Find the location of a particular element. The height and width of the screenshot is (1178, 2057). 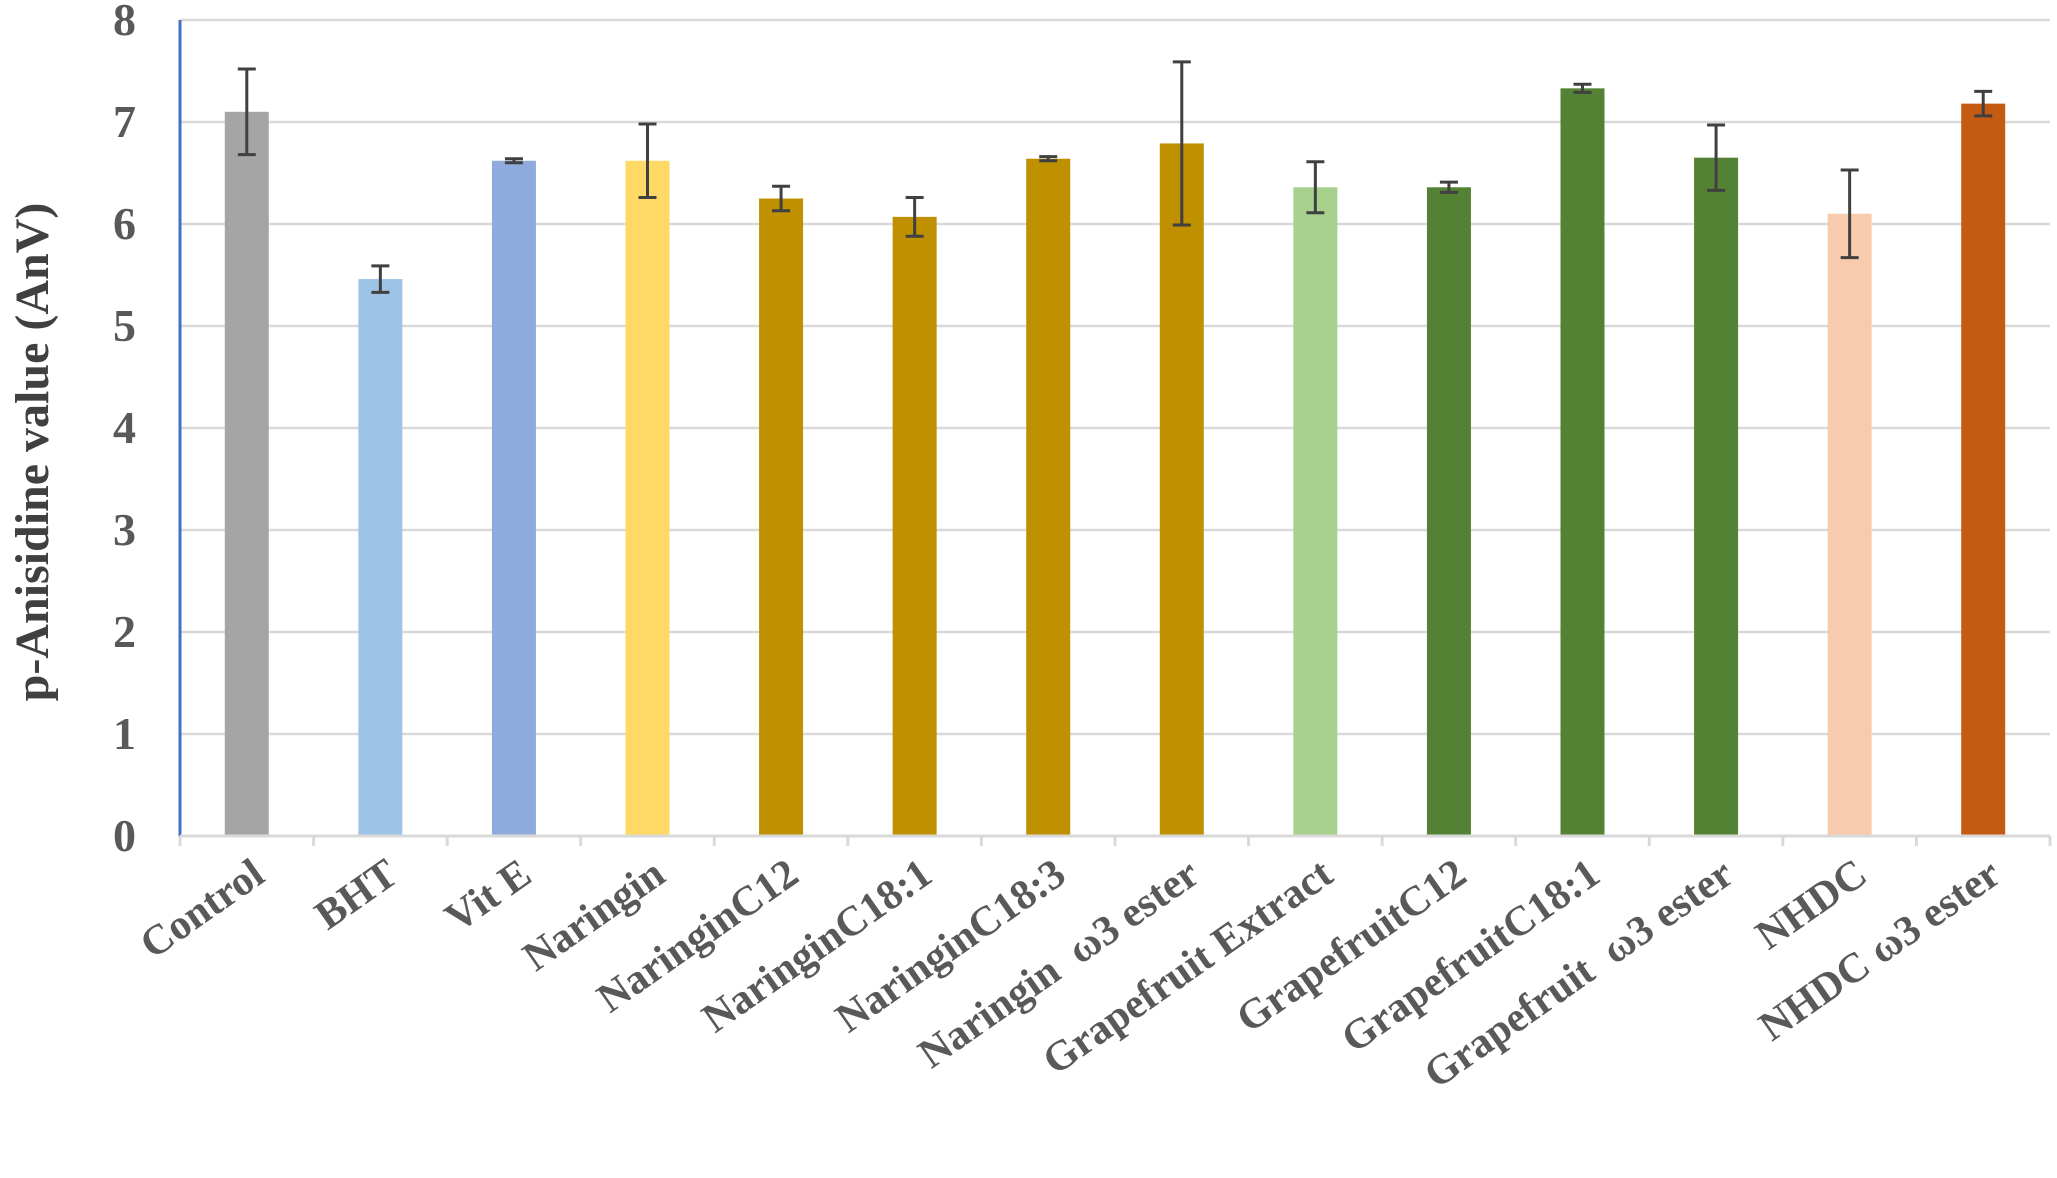

x-tick-label-1: Control is located at coordinates (202, 910).